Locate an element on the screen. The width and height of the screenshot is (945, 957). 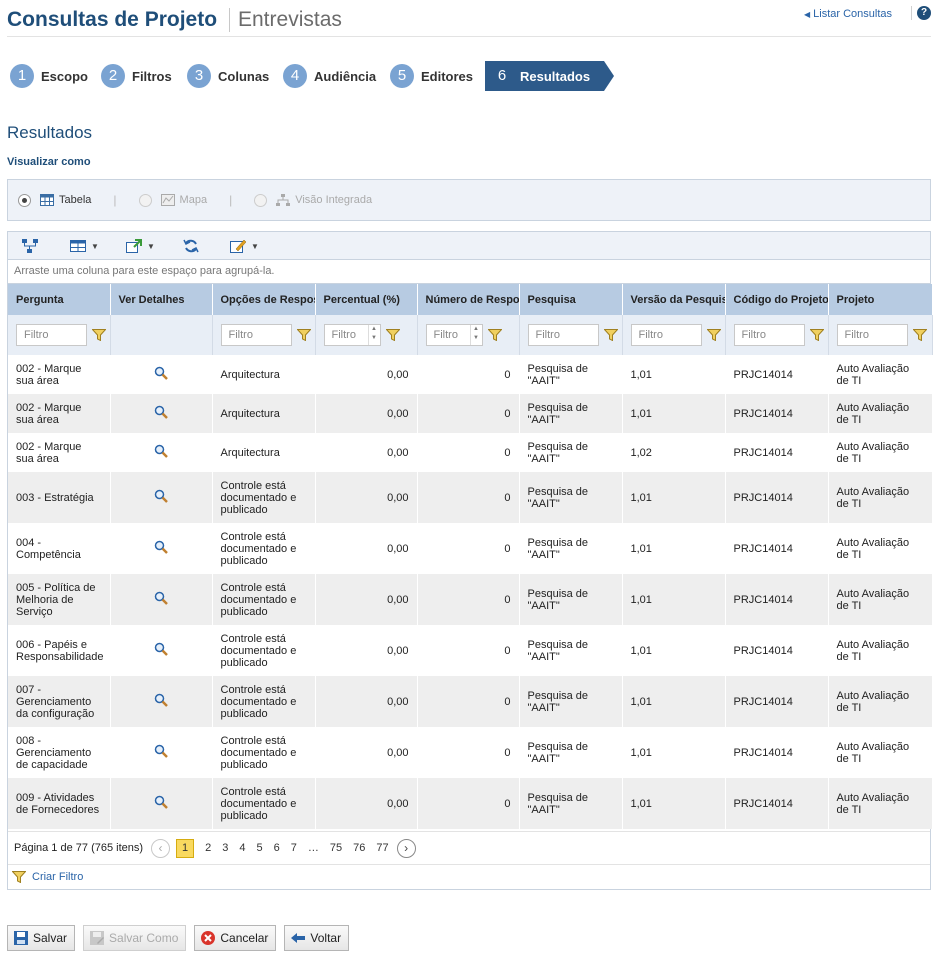
page-number: 75 is located at coordinates (336, 848).